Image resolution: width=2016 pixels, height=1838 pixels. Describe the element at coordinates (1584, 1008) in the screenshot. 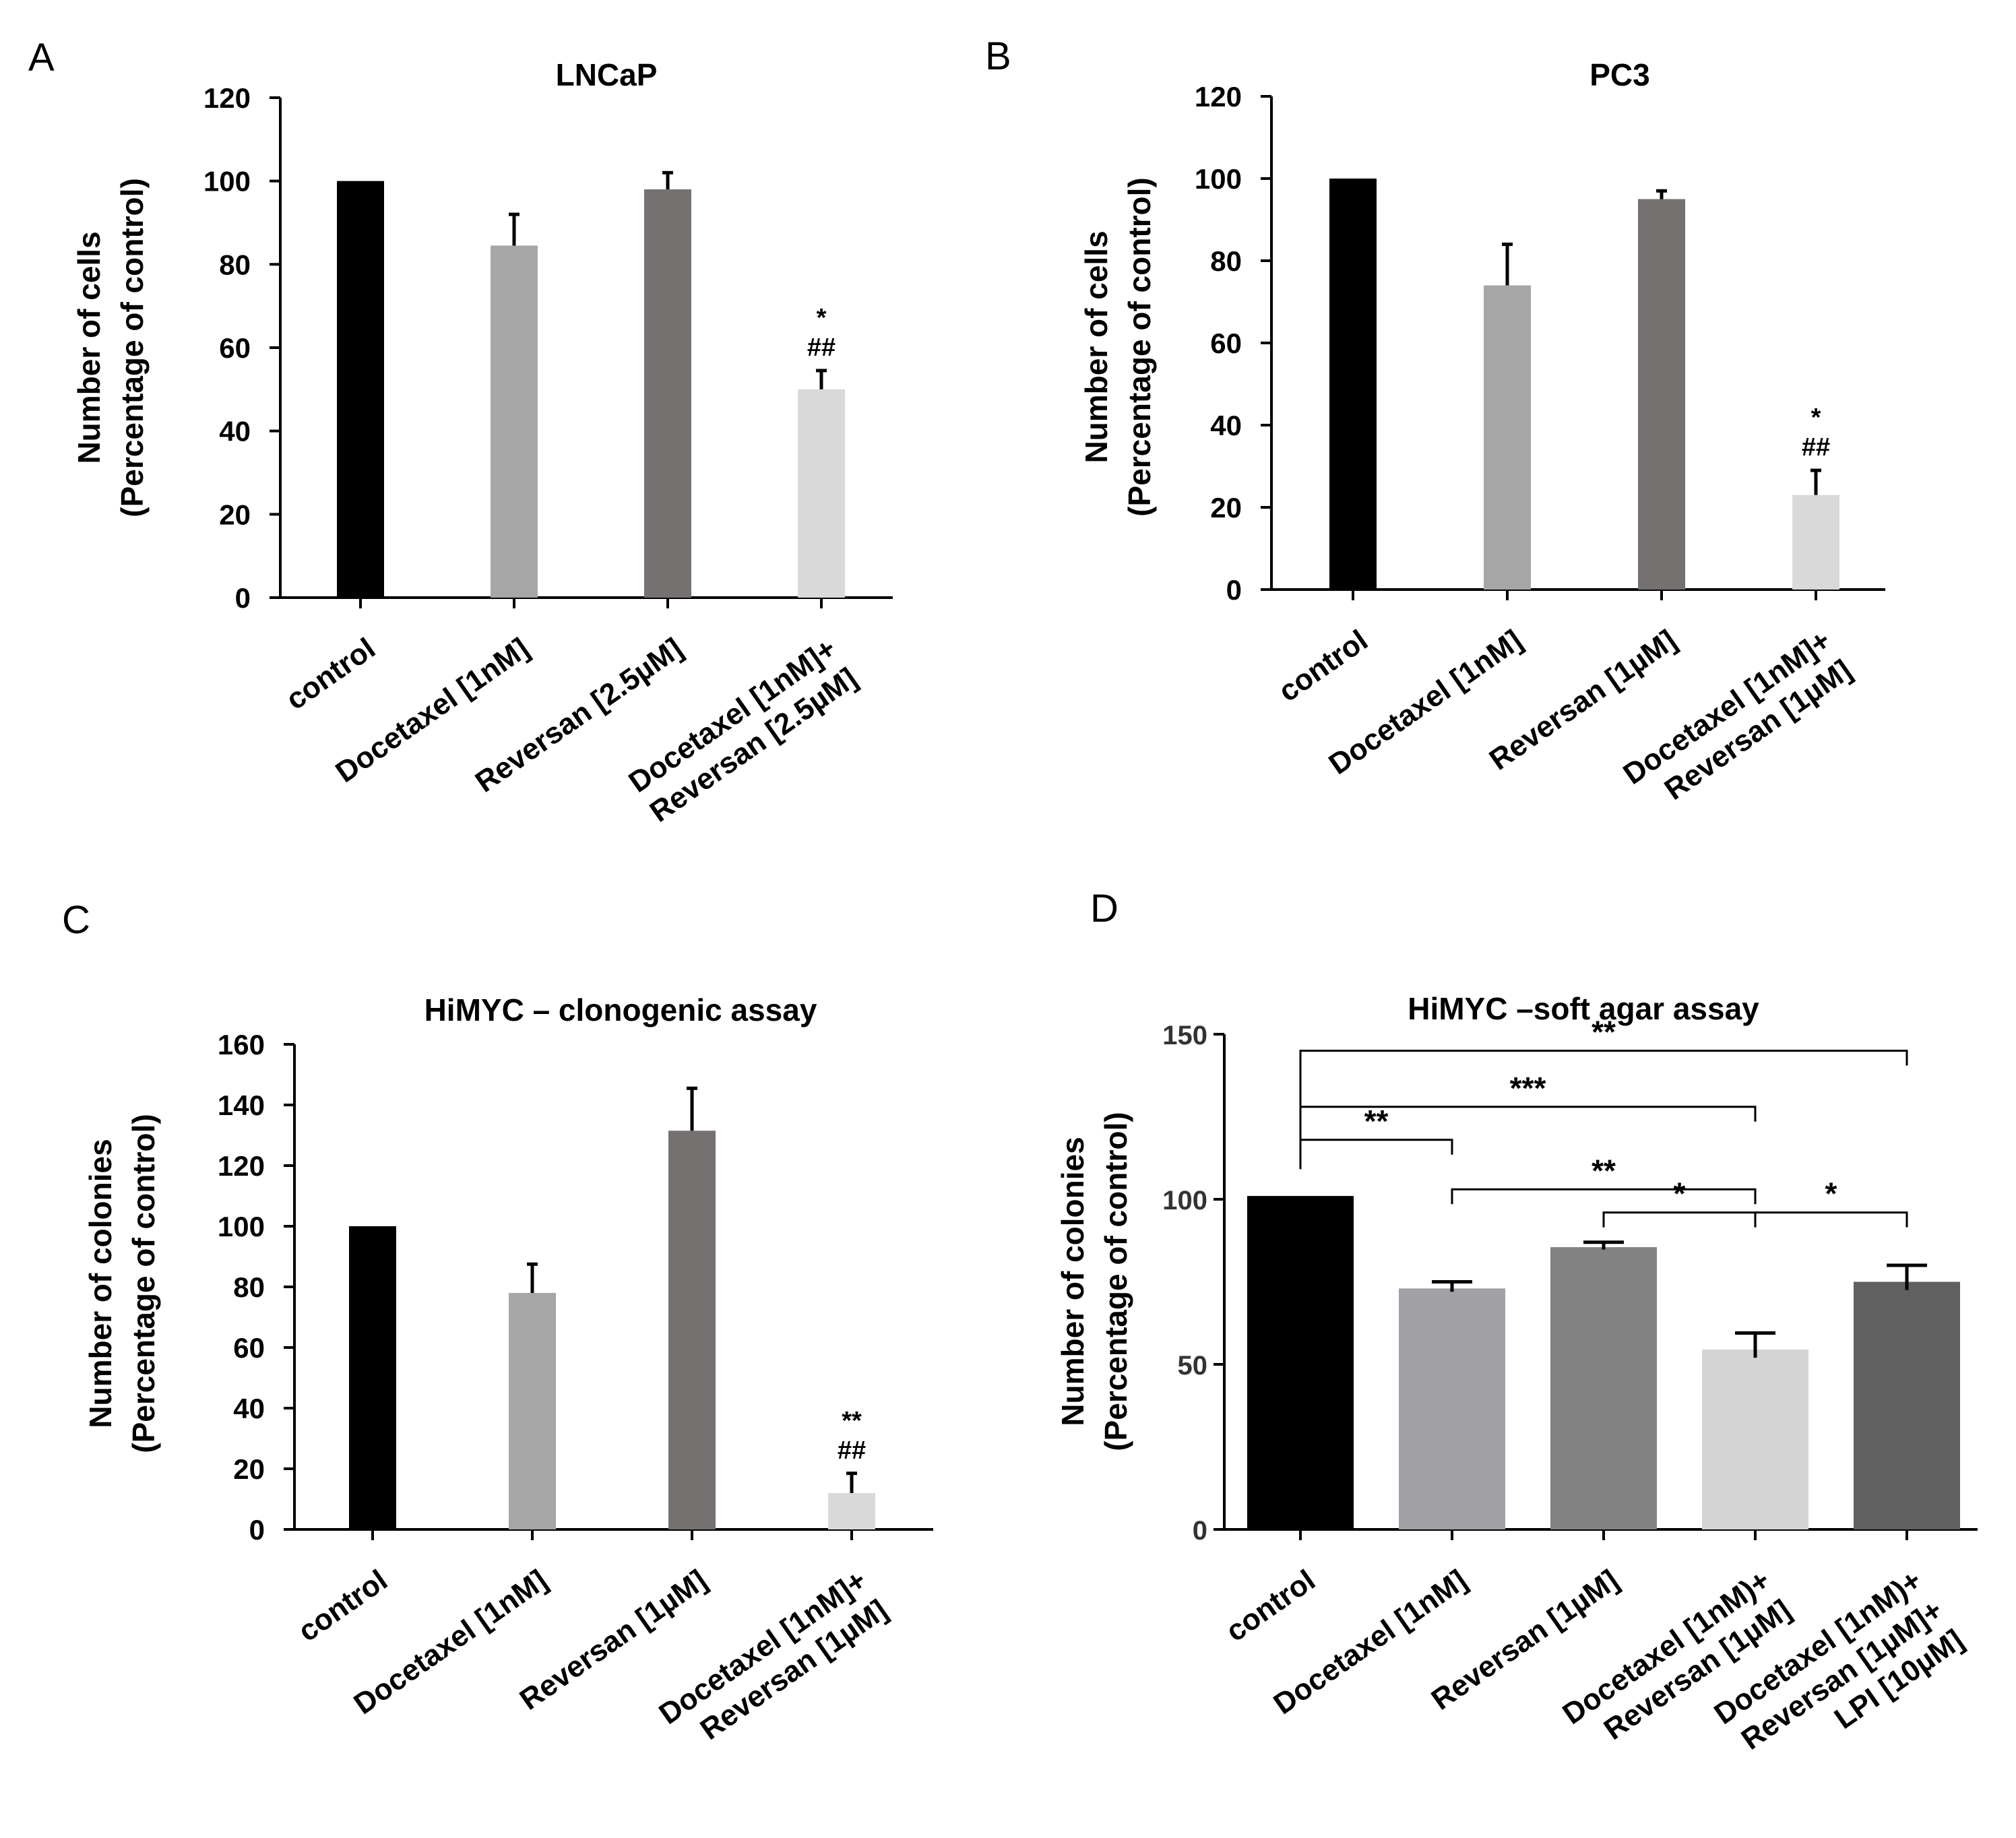

I see `chart-title: HiMYC –soft agar assay` at that location.